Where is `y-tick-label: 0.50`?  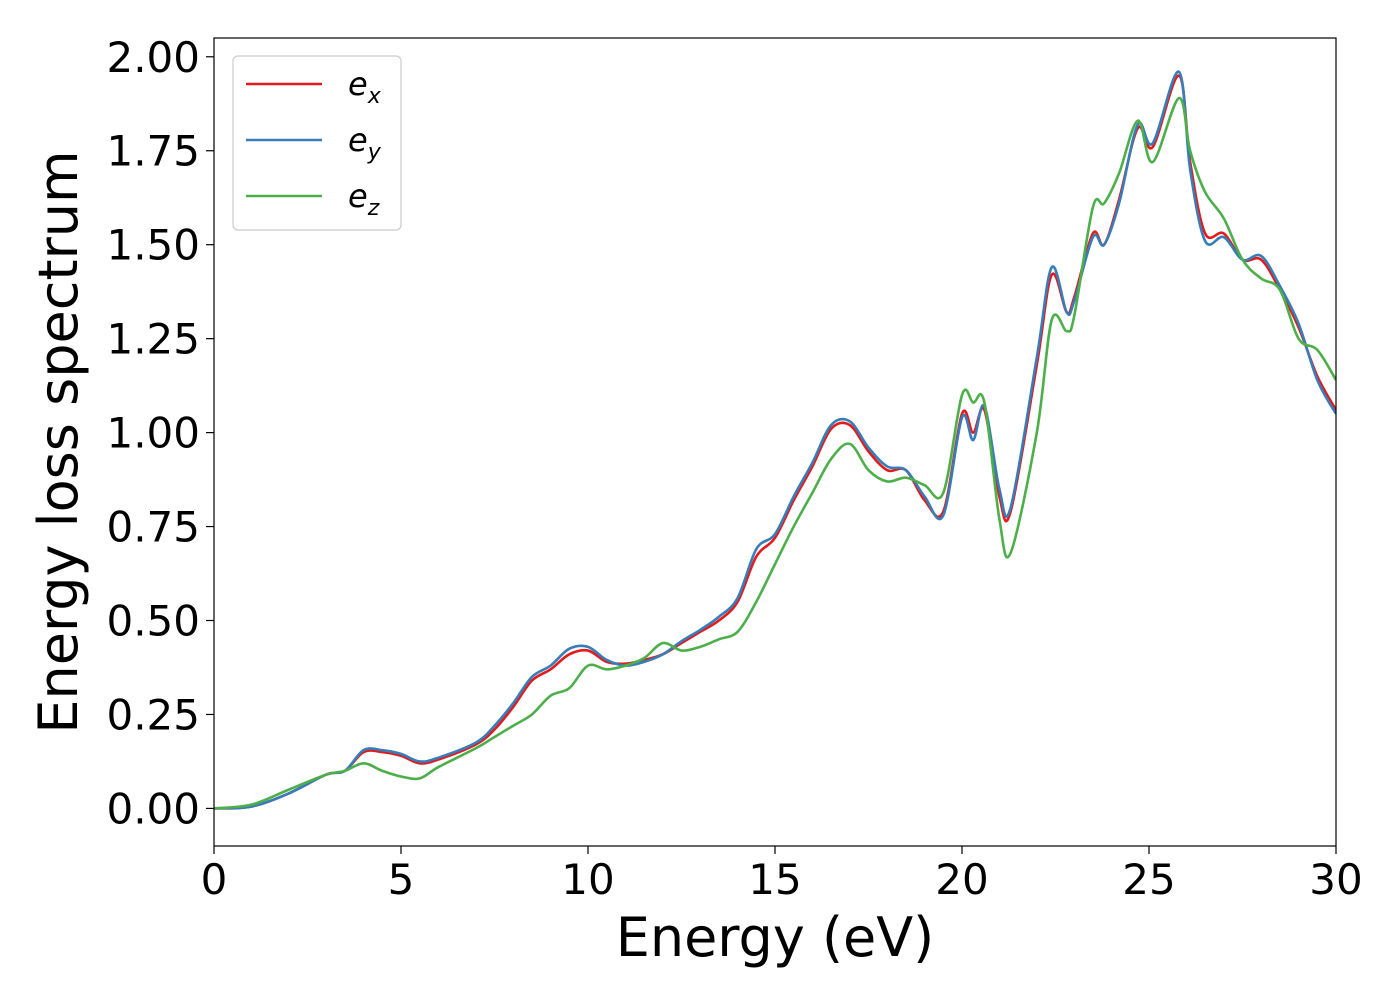
y-tick-label: 0.50 is located at coordinates (153, 621).